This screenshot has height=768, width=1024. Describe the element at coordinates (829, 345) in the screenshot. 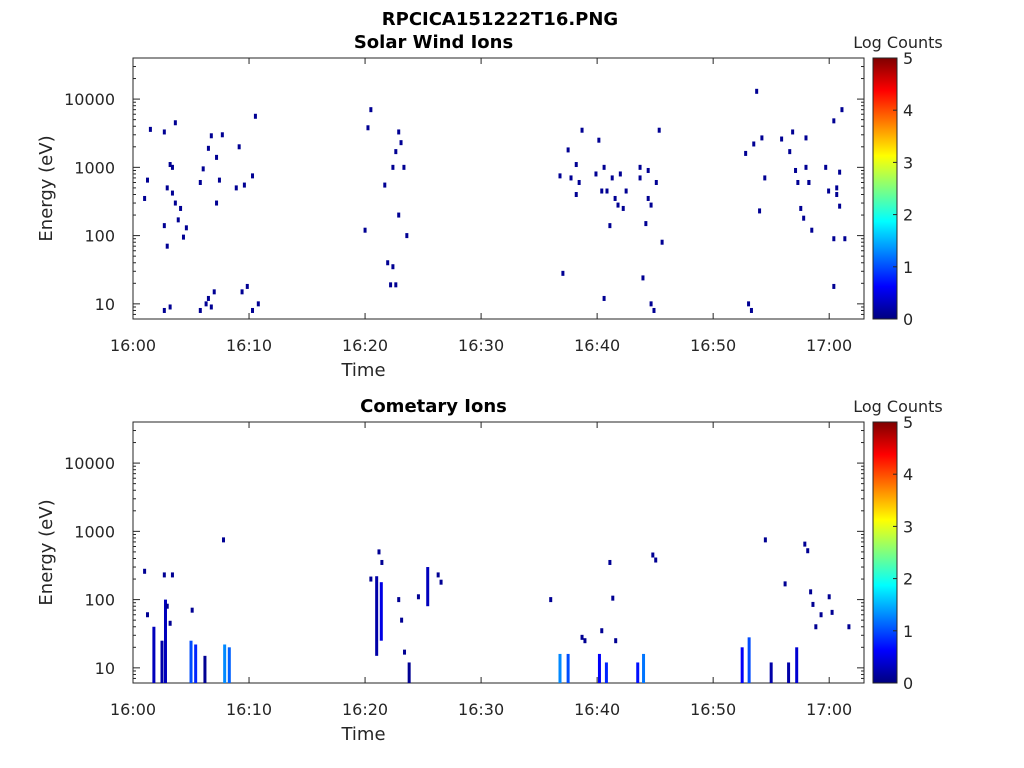

I see `x-tick-label: 17:00` at that location.